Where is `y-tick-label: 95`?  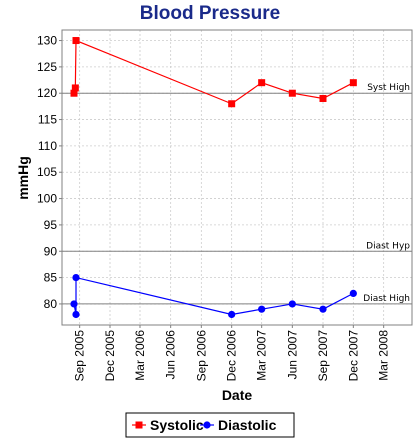
y-tick-label: 95 is located at coordinates (51, 225).